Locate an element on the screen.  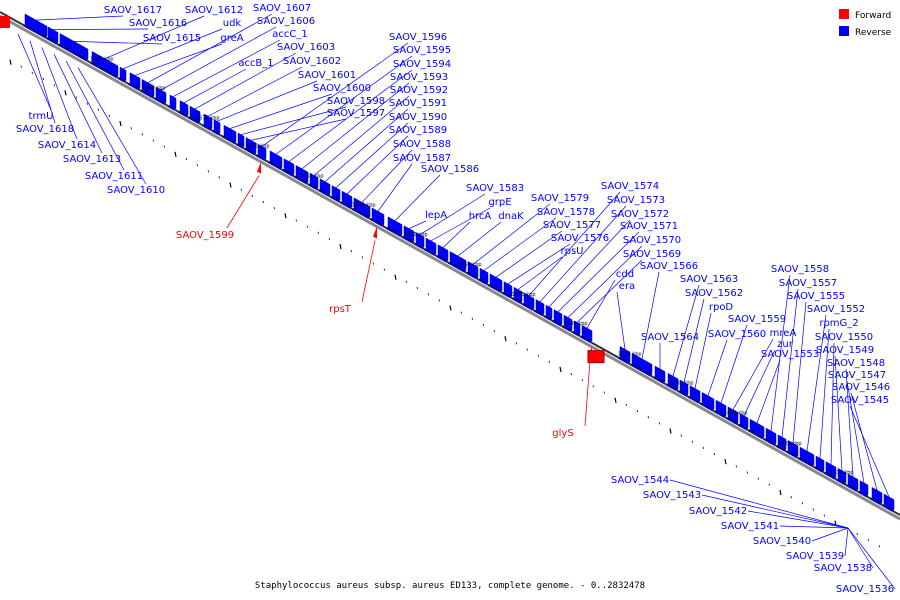
gene-label-saov-1592: SAOV_1592 is located at coordinates (419, 90).